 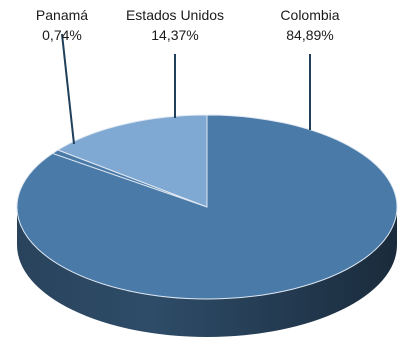 I want to click on slice-value-panama: 0,74%, so click(x=62, y=35).